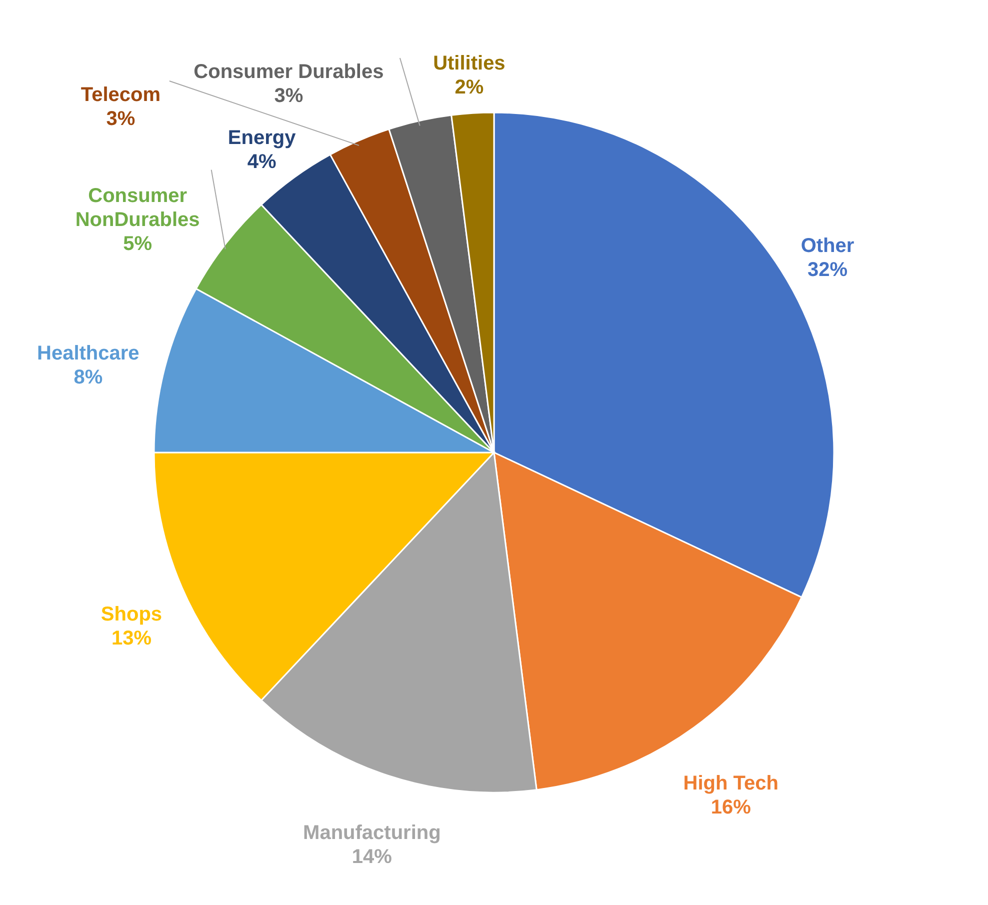  Describe the element at coordinates (120, 95) in the screenshot. I see `slice-label: Telecom` at that location.